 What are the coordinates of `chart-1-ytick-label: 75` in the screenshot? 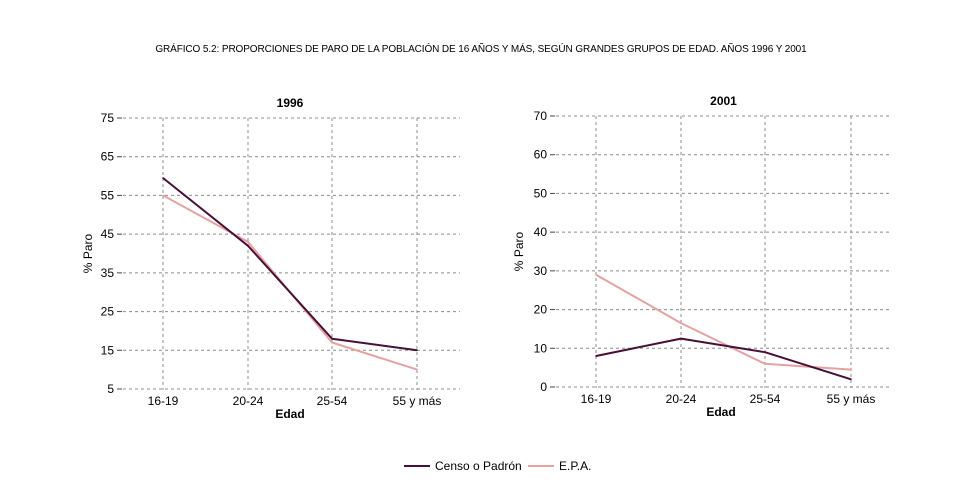 It's located at (108, 118).